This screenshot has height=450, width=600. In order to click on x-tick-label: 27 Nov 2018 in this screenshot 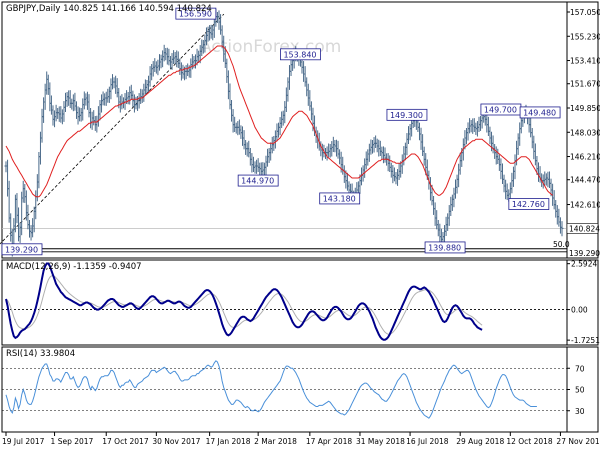, I will do `click(578, 441)`.